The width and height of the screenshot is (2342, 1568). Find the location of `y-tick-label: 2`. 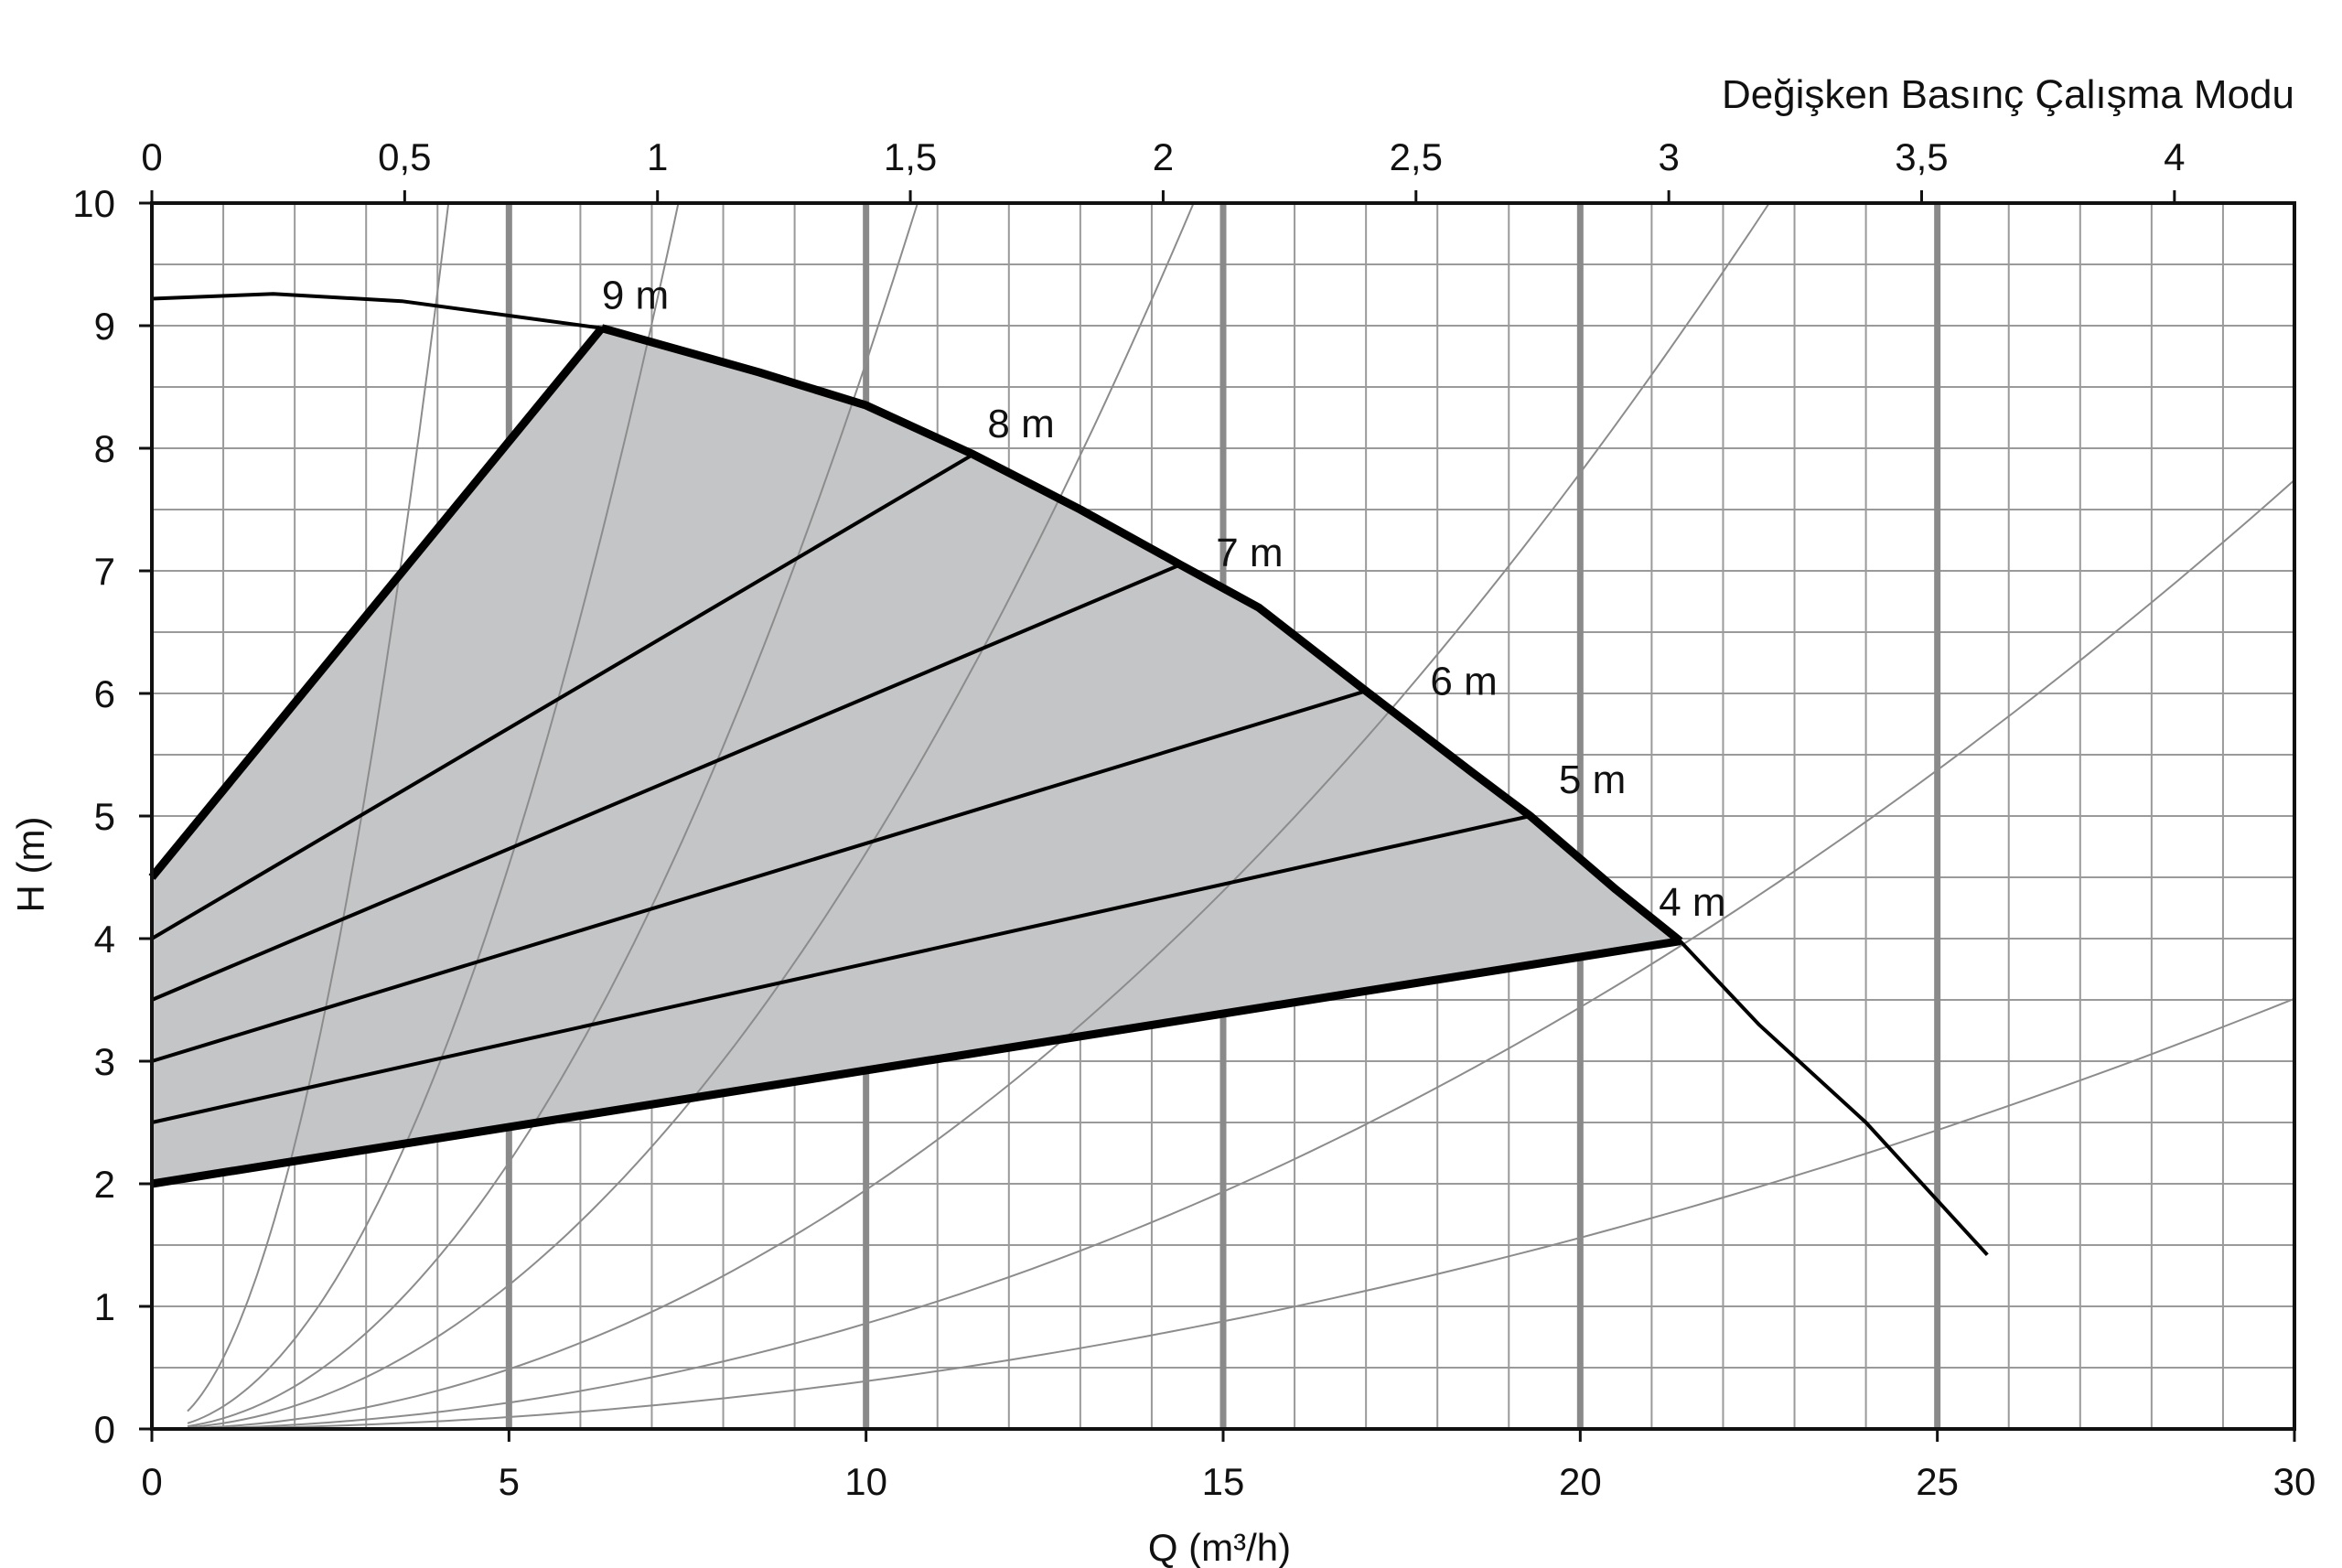

y-tick-label: 2 is located at coordinates (104, 1184).